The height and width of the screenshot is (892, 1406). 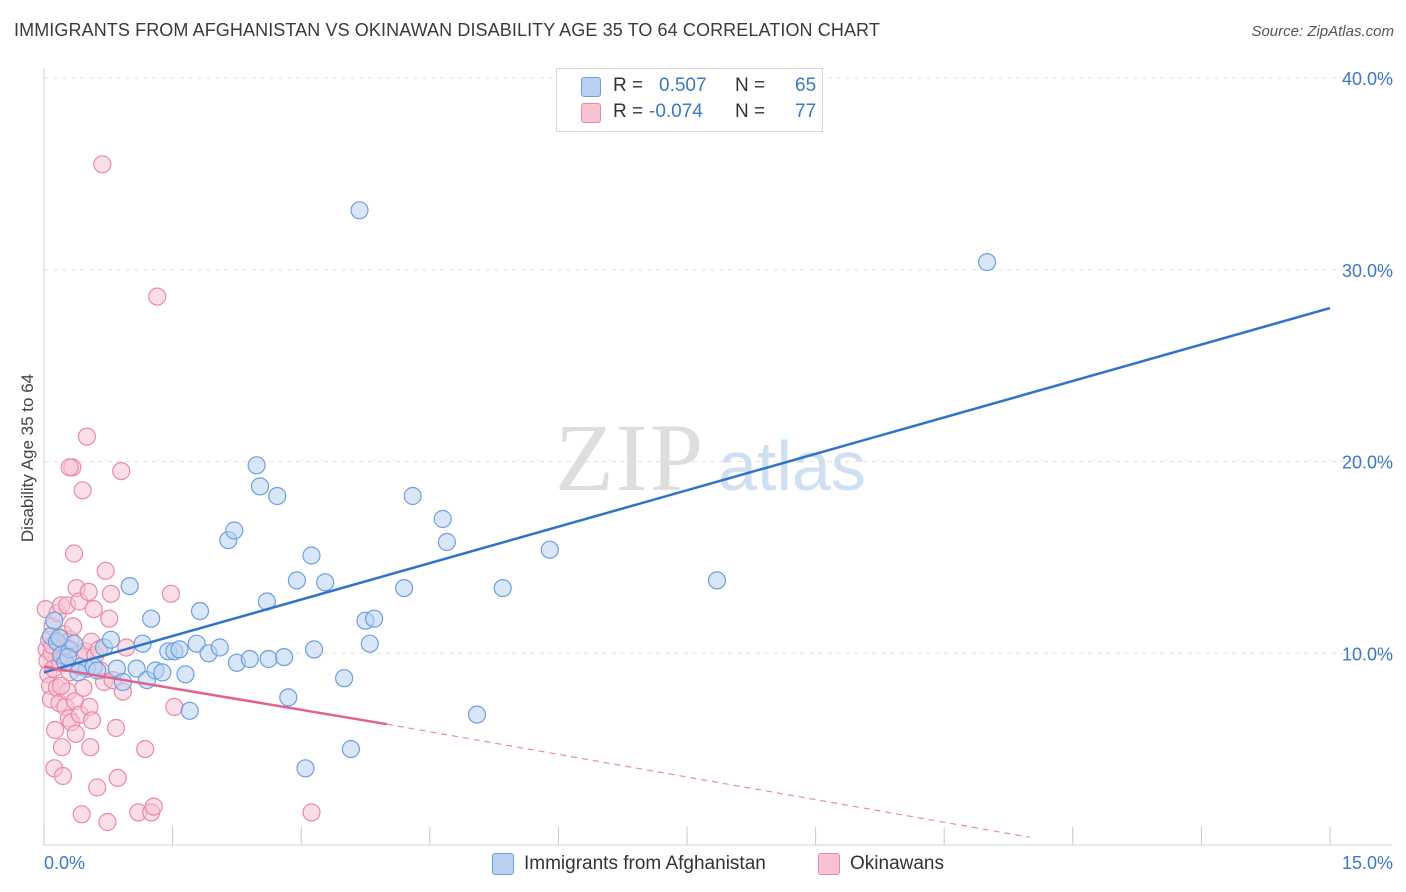 What do you see at coordinates (806, 111) in the screenshot?
I see `legend-n-value: 77` at bounding box center [806, 111].